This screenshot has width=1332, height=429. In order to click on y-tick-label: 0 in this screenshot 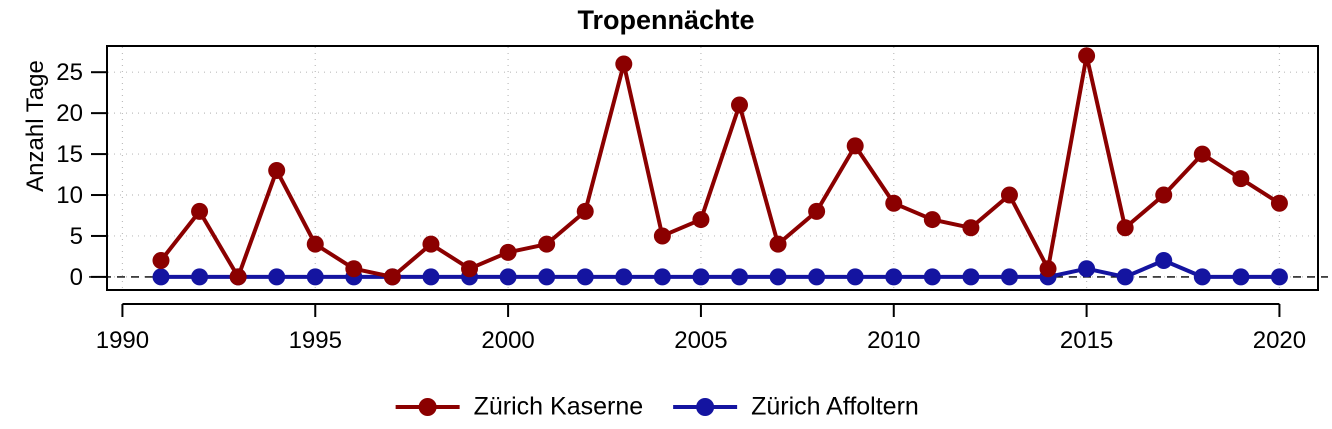, I will do `click(76, 277)`.